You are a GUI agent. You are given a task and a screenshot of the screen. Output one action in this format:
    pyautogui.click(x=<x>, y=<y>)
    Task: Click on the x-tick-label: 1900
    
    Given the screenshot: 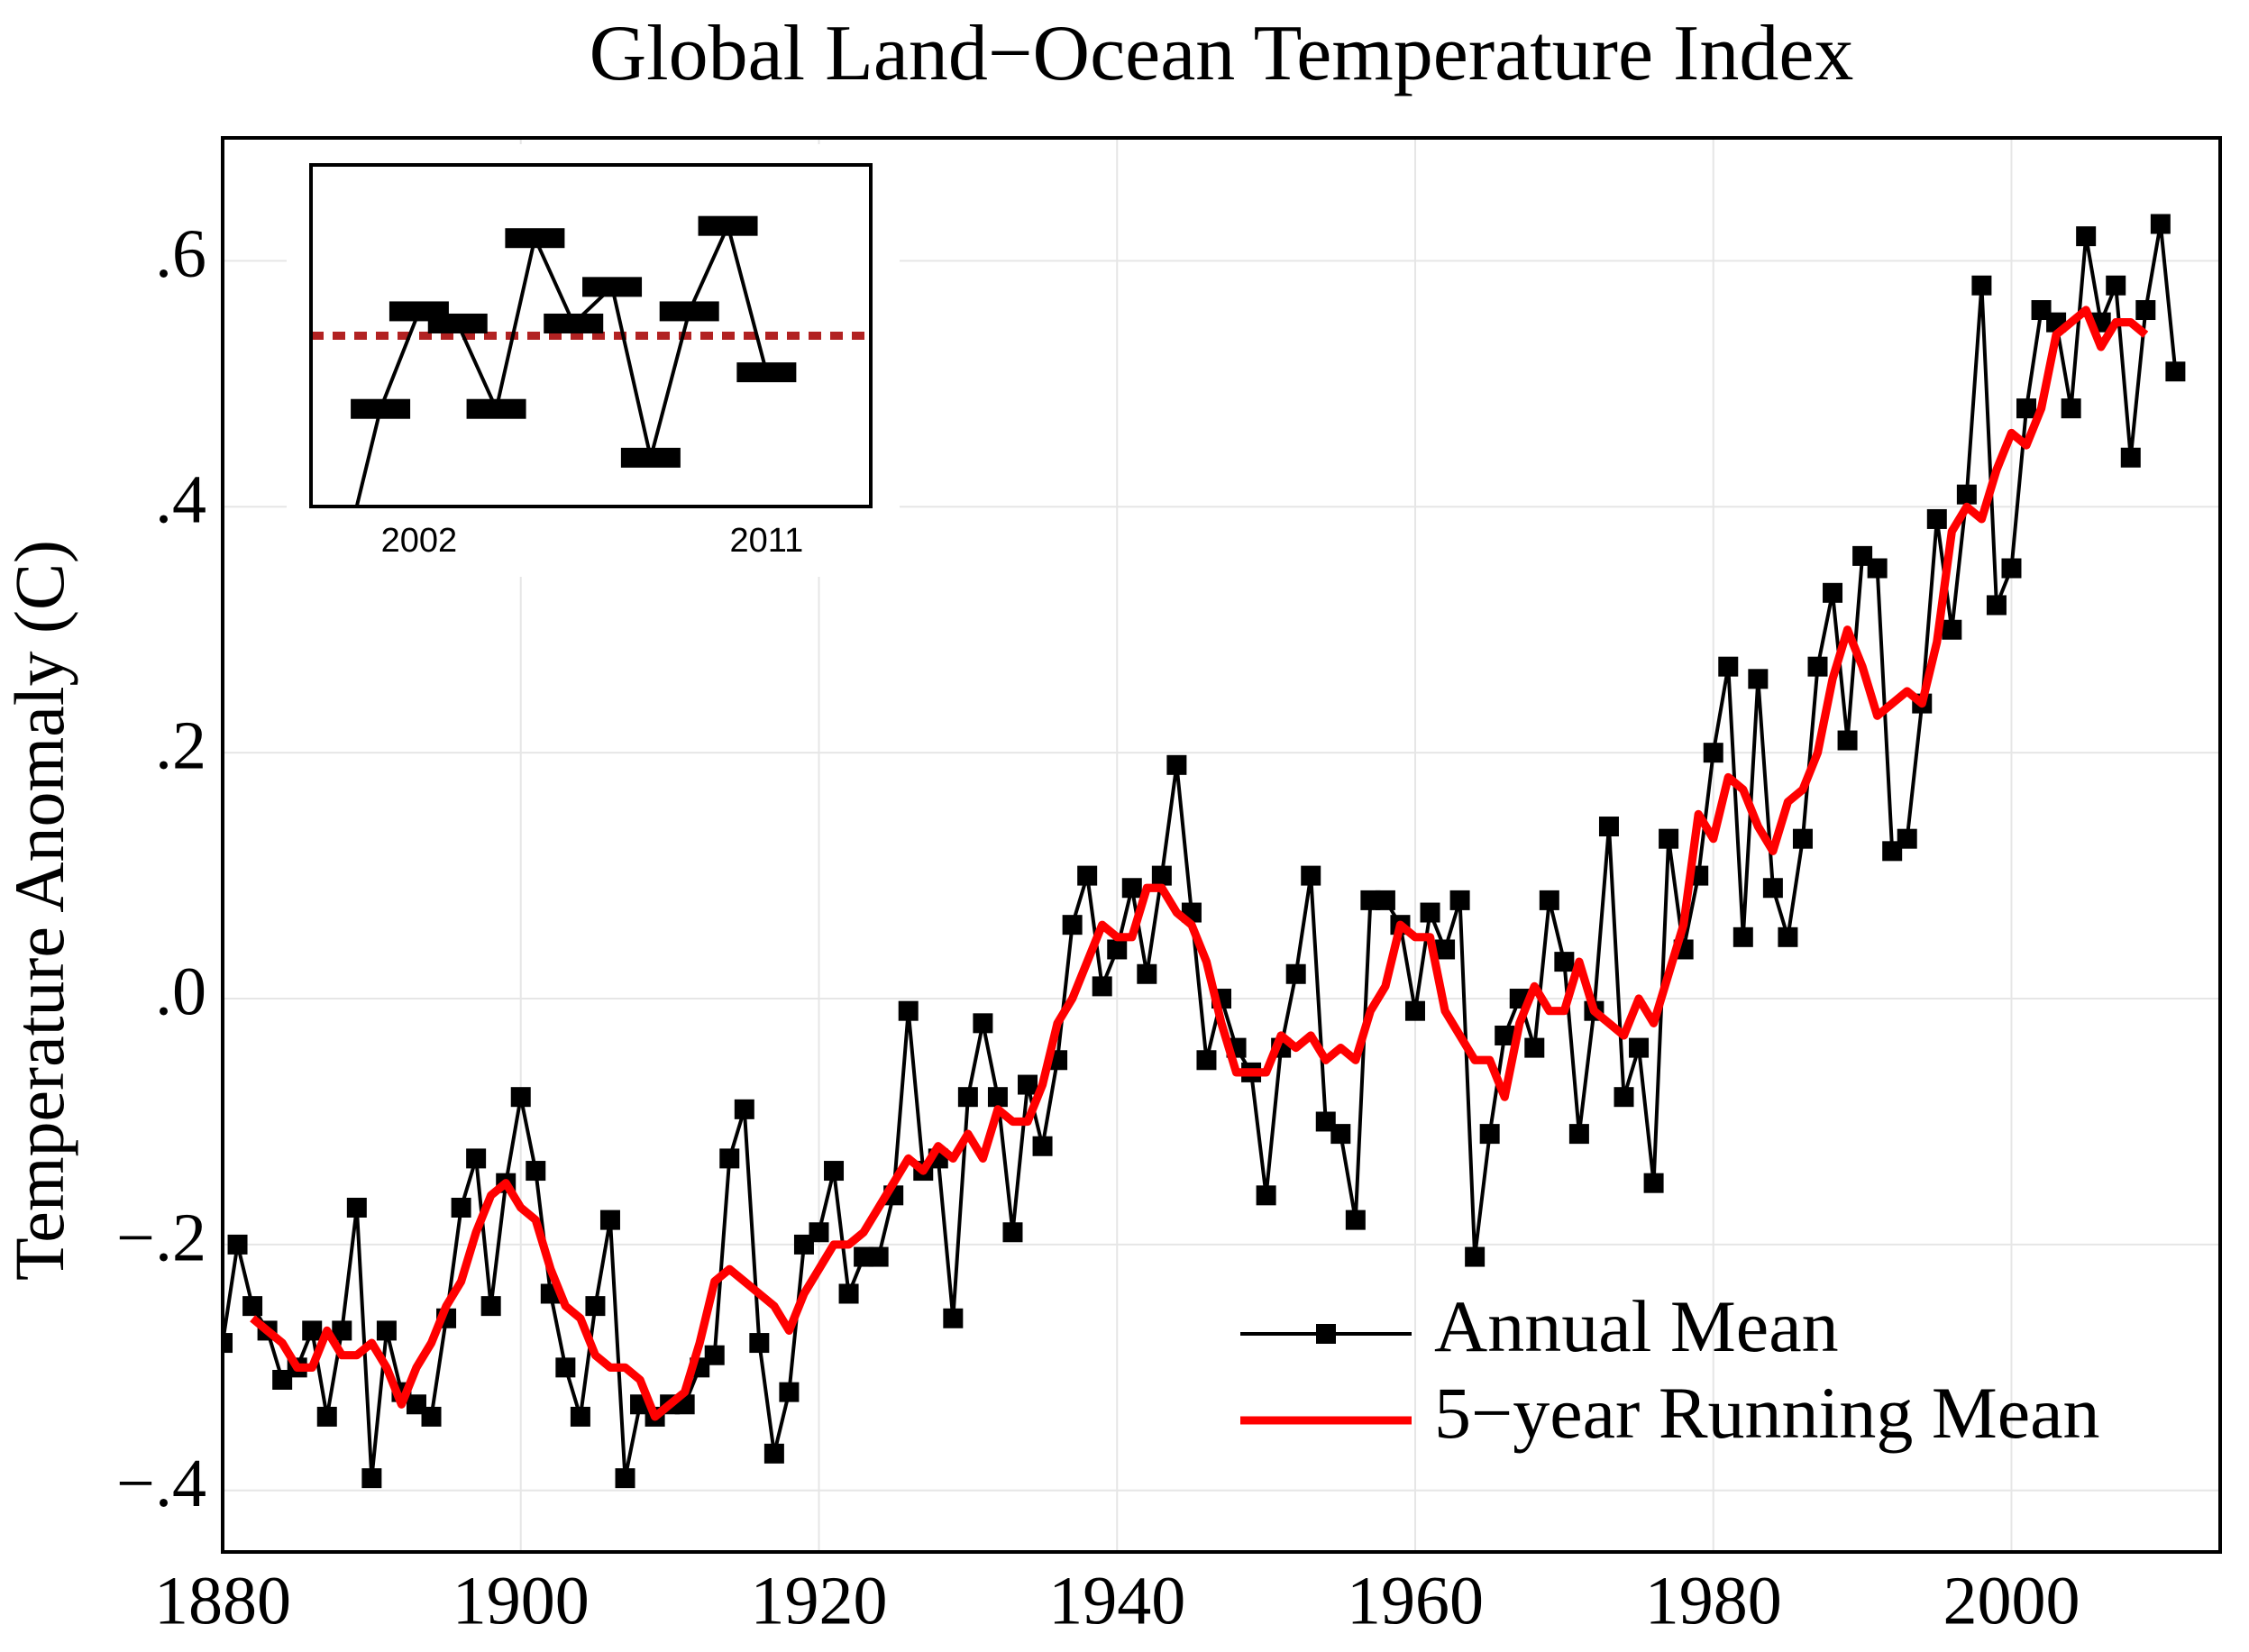 What is the action you would take?
    pyautogui.click(x=521, y=1600)
    